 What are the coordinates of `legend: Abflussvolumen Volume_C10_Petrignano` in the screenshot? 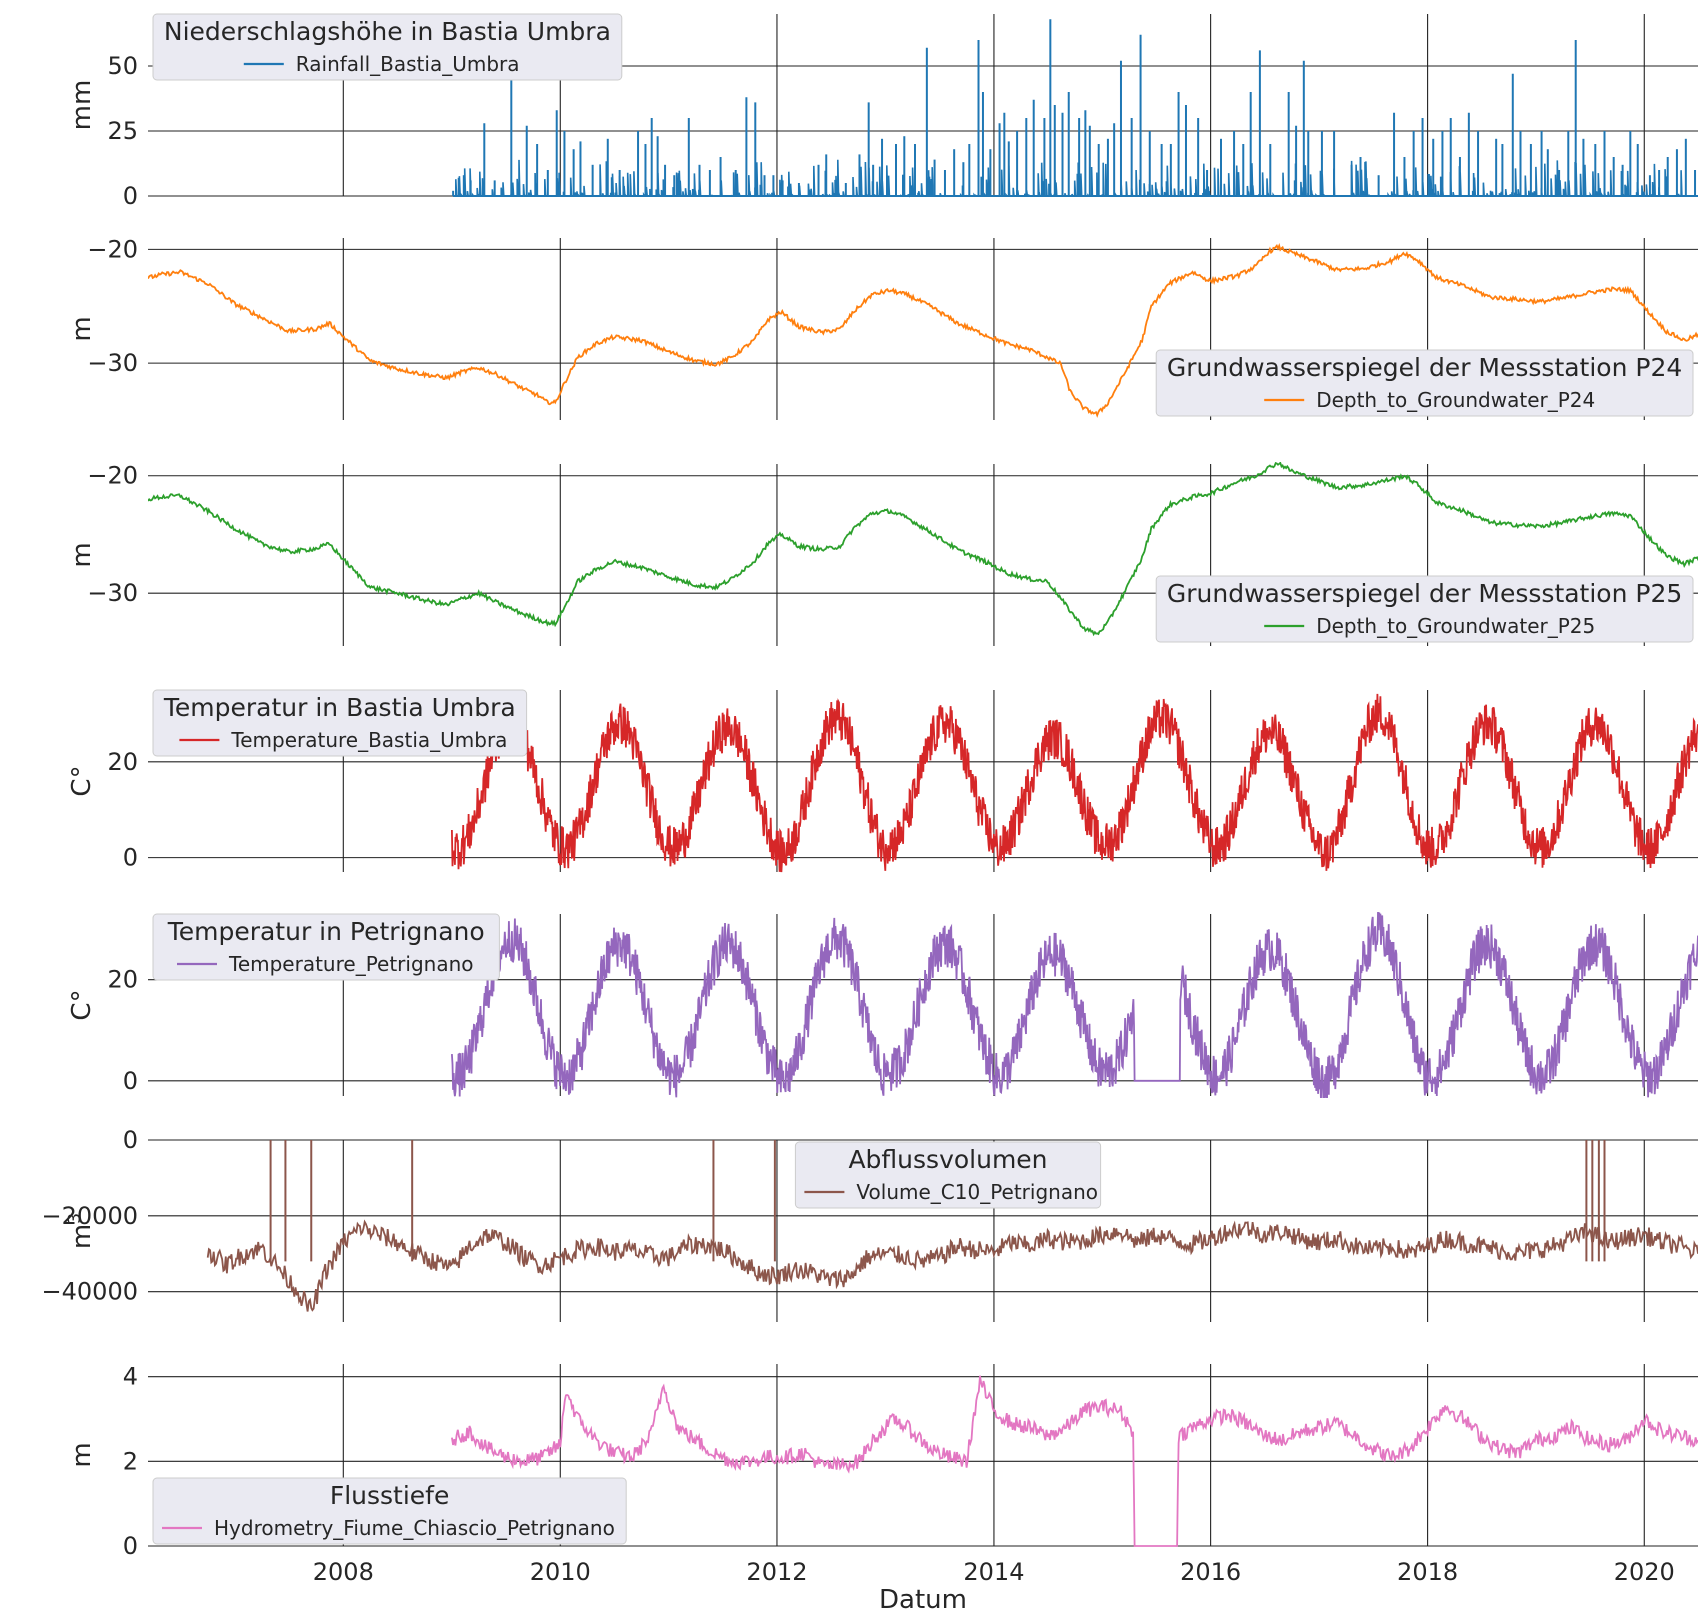 It's located at (948, 1175).